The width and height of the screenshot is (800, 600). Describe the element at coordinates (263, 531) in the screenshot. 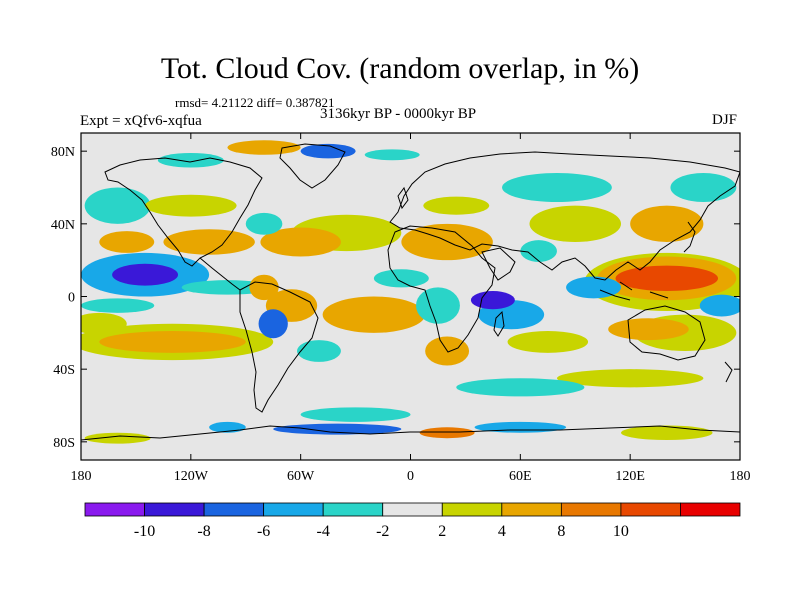

I see `colorbar-label: -6` at that location.